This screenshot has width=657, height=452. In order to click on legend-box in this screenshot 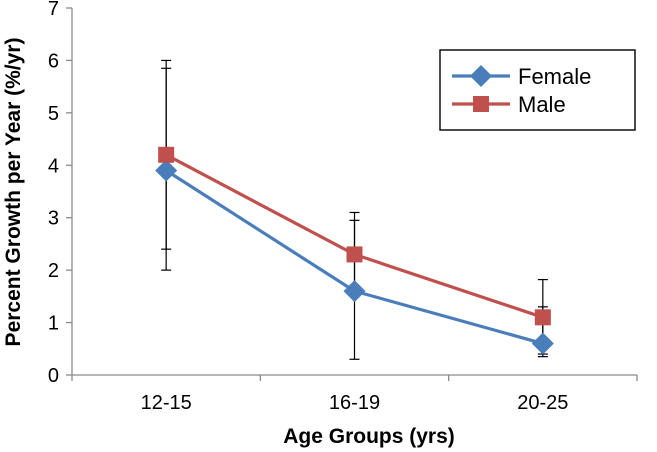, I will do `click(537, 90)`.